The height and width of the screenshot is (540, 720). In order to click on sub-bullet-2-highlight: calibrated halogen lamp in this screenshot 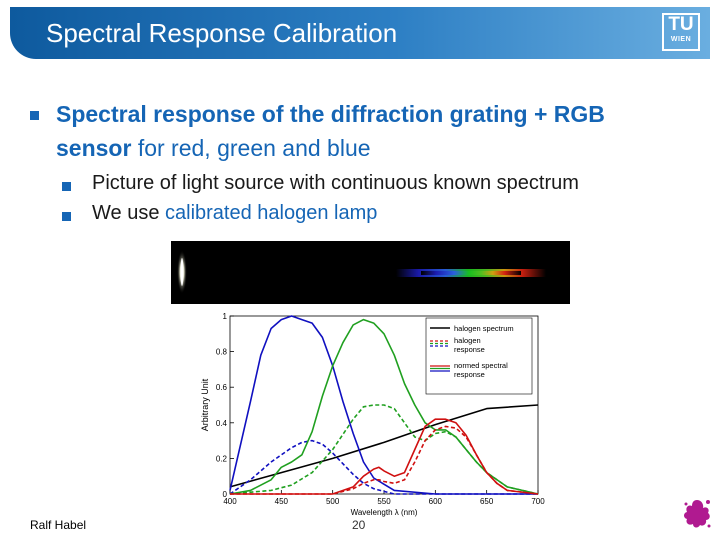, I will do `click(271, 213)`.